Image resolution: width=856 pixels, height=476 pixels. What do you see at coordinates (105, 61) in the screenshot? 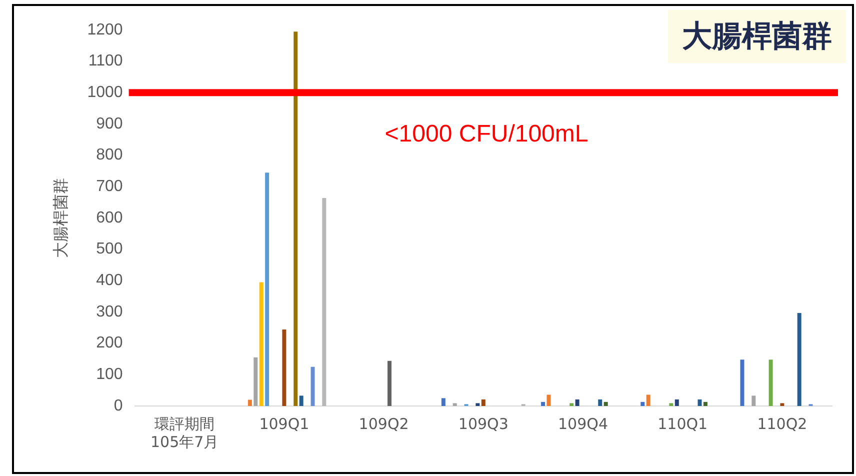
I see `y-tick-label: 1100` at bounding box center [105, 61].